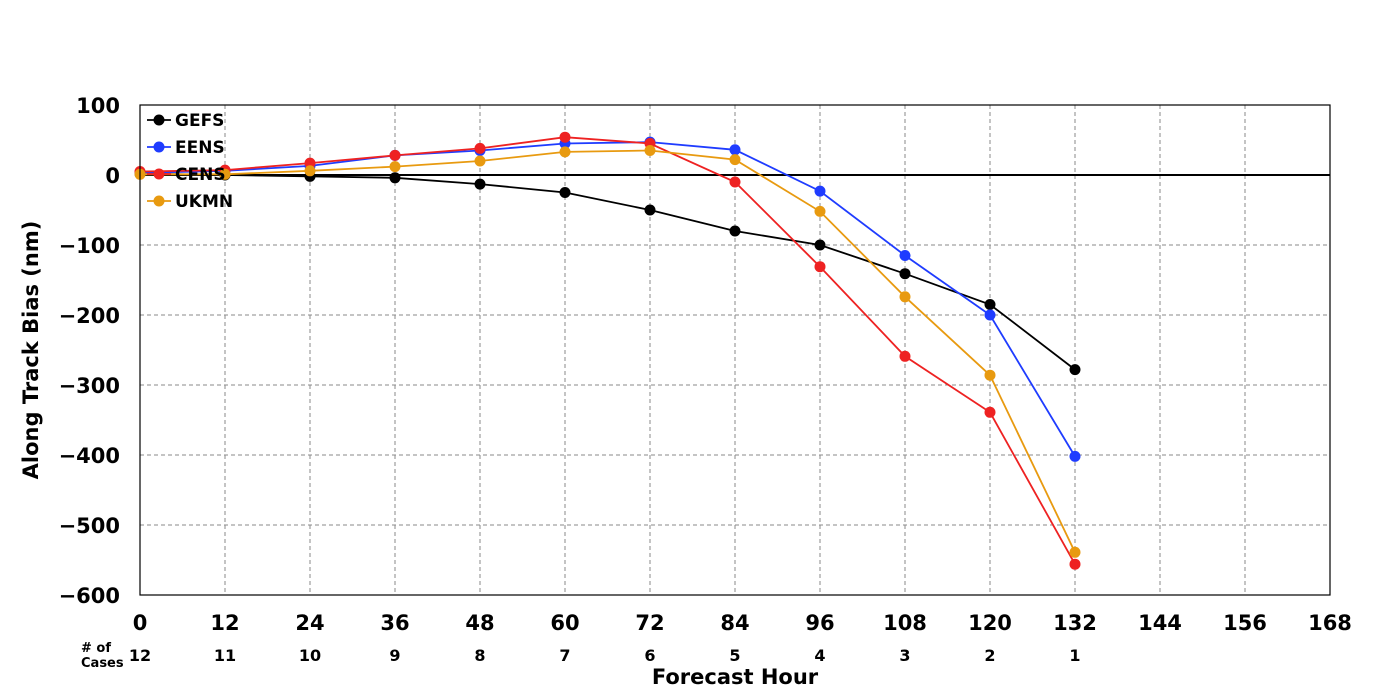 This screenshot has height=700, width=1400. I want to click on x-tick-label: 72, so click(649, 623).